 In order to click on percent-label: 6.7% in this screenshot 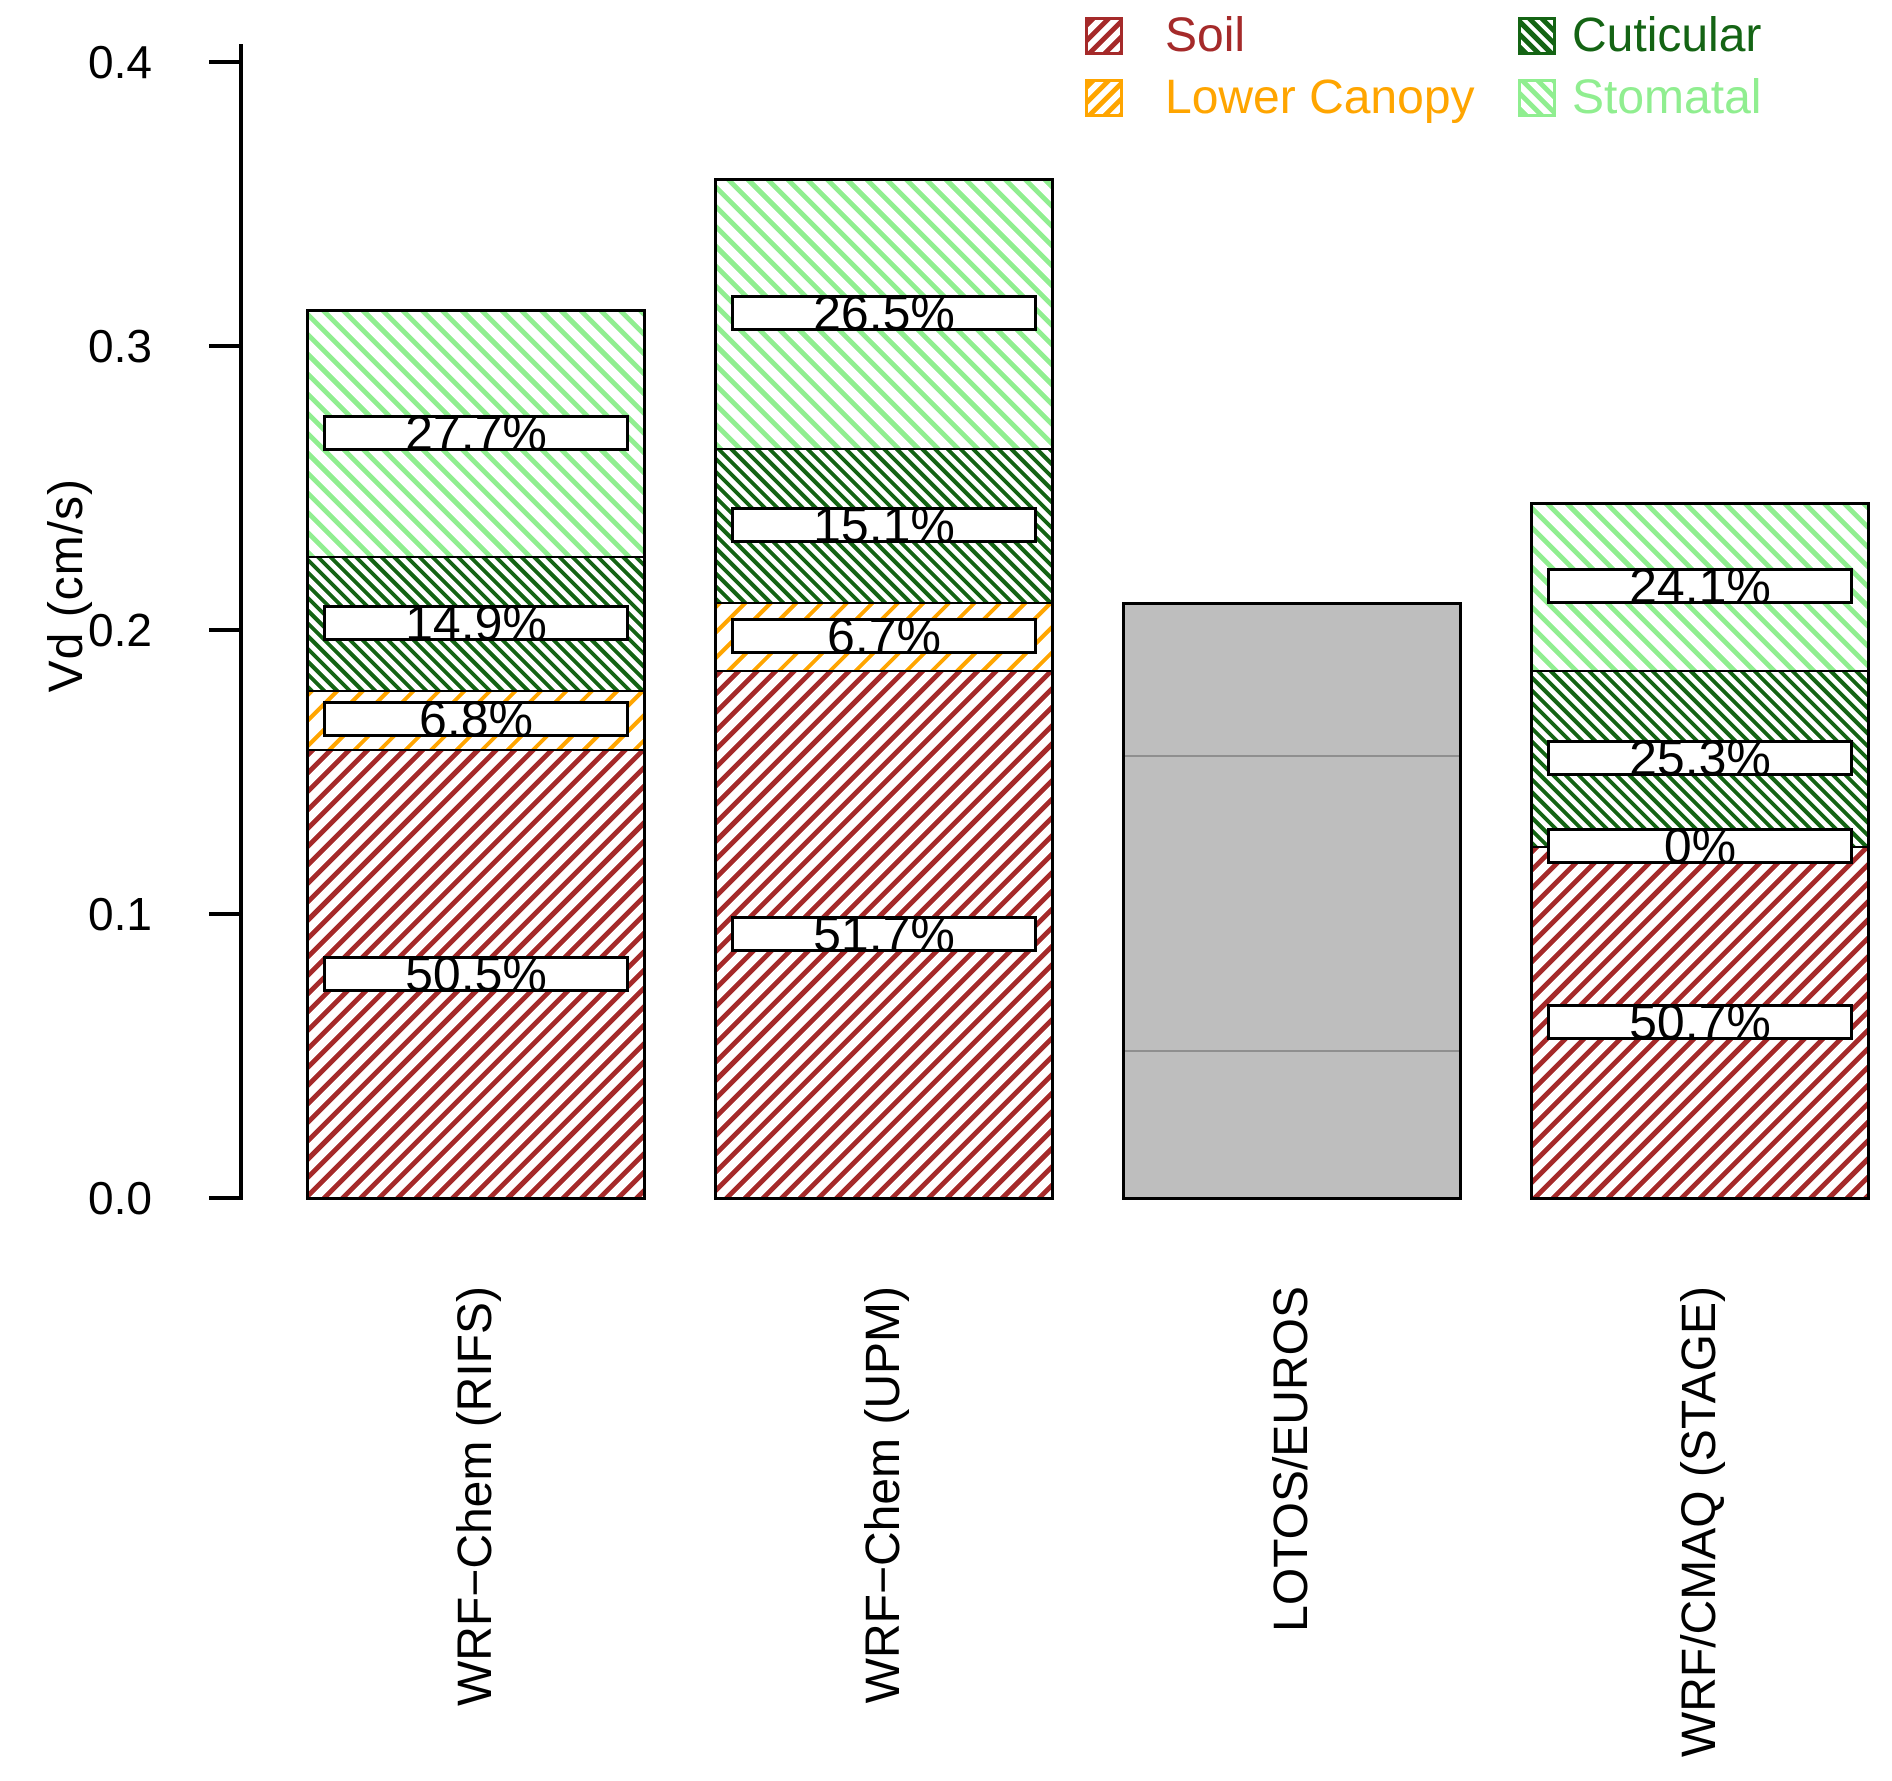, I will do `click(884, 635)`.